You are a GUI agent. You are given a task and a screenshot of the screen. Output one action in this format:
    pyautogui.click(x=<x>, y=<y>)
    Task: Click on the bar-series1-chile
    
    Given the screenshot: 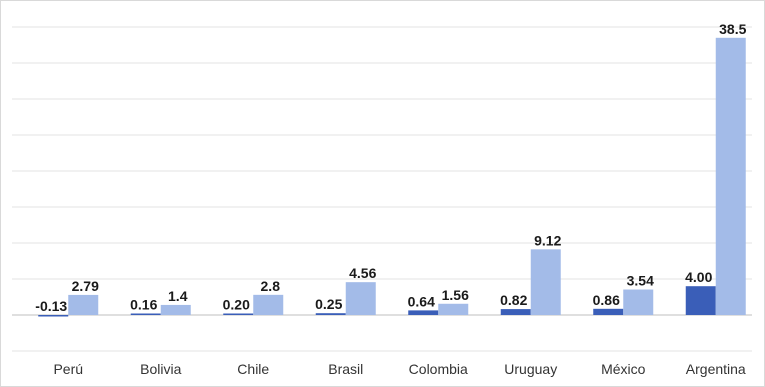 What is the action you would take?
    pyautogui.click(x=238, y=314)
    